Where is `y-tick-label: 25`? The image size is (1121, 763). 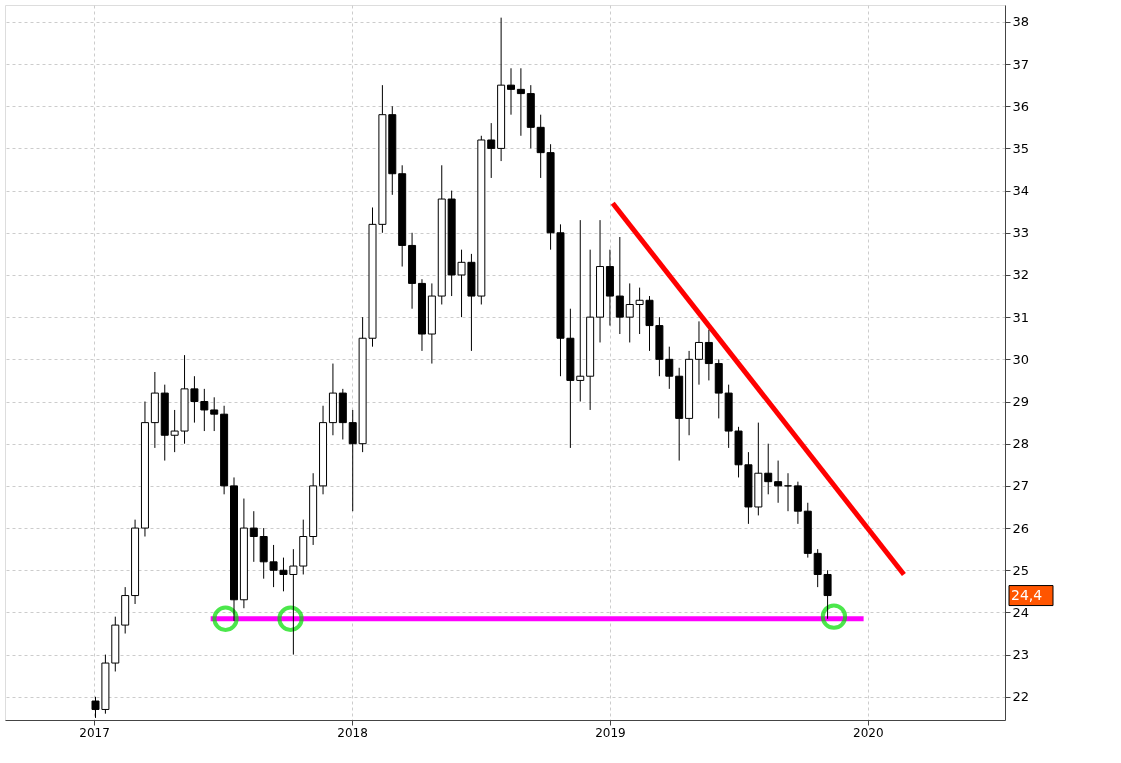 y-tick-label: 25 is located at coordinates (1021, 570).